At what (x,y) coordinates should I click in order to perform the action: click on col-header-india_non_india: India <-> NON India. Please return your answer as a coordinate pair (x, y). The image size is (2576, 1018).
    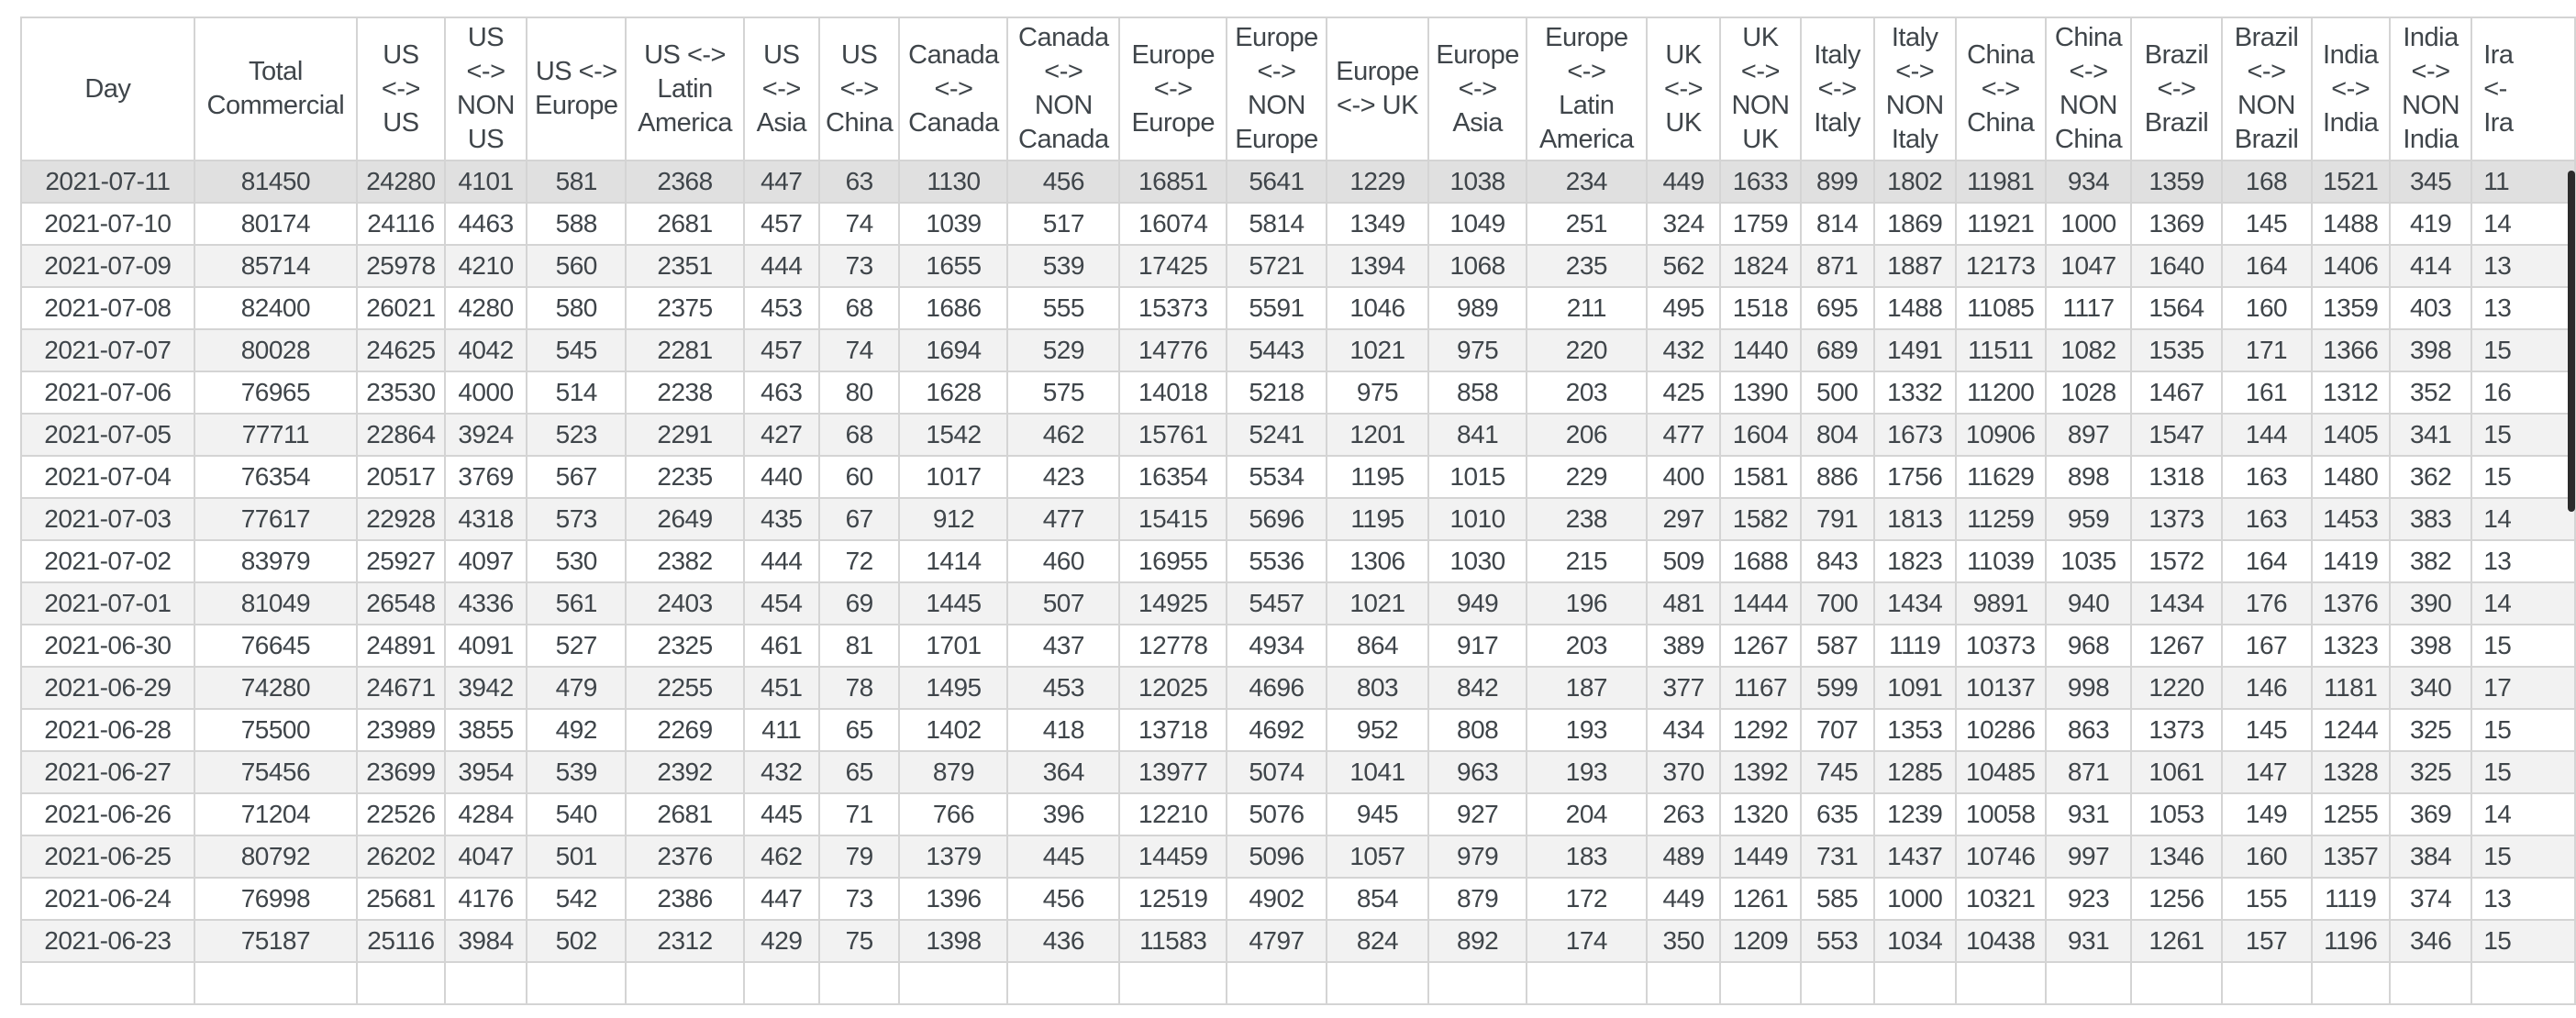
    Looking at the image, I should click on (2430, 89).